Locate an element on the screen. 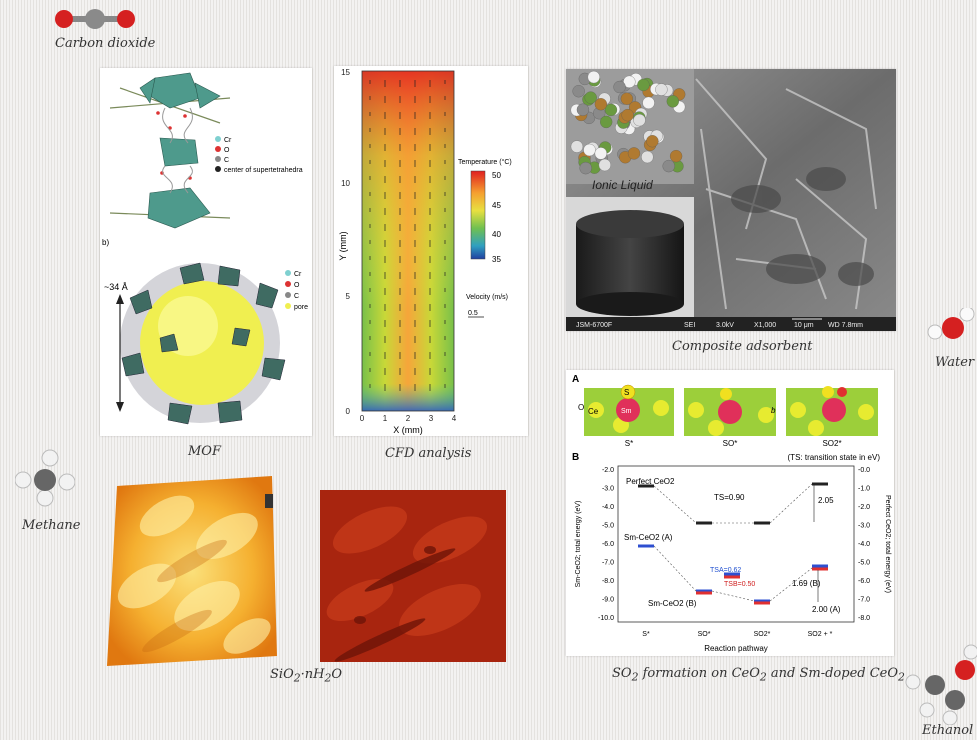  mof-legend2-c: C is located at coordinates (296, 296).